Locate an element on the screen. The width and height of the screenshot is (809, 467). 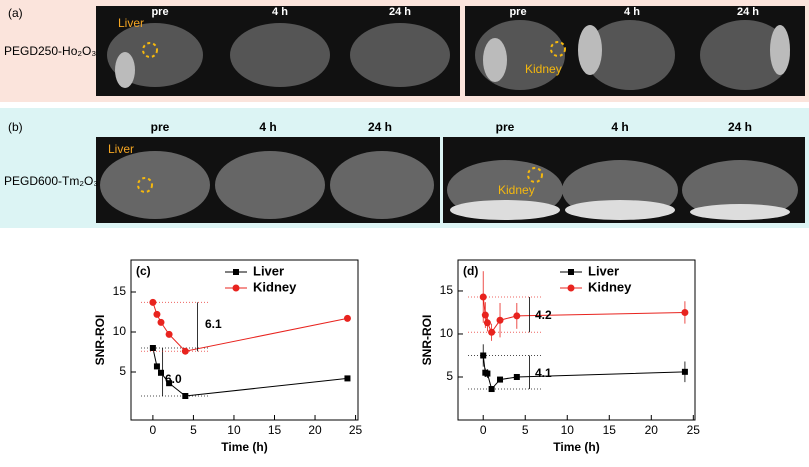
annotation: 6.1 is located at coordinates (213, 324).